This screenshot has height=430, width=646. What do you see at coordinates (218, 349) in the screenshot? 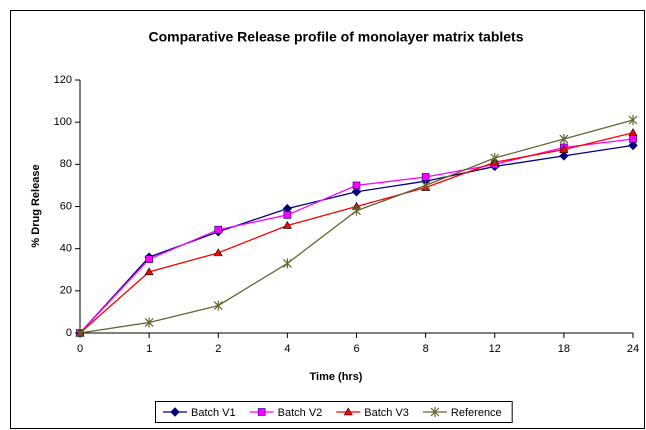
I see `x-tick-label: 2` at bounding box center [218, 349].